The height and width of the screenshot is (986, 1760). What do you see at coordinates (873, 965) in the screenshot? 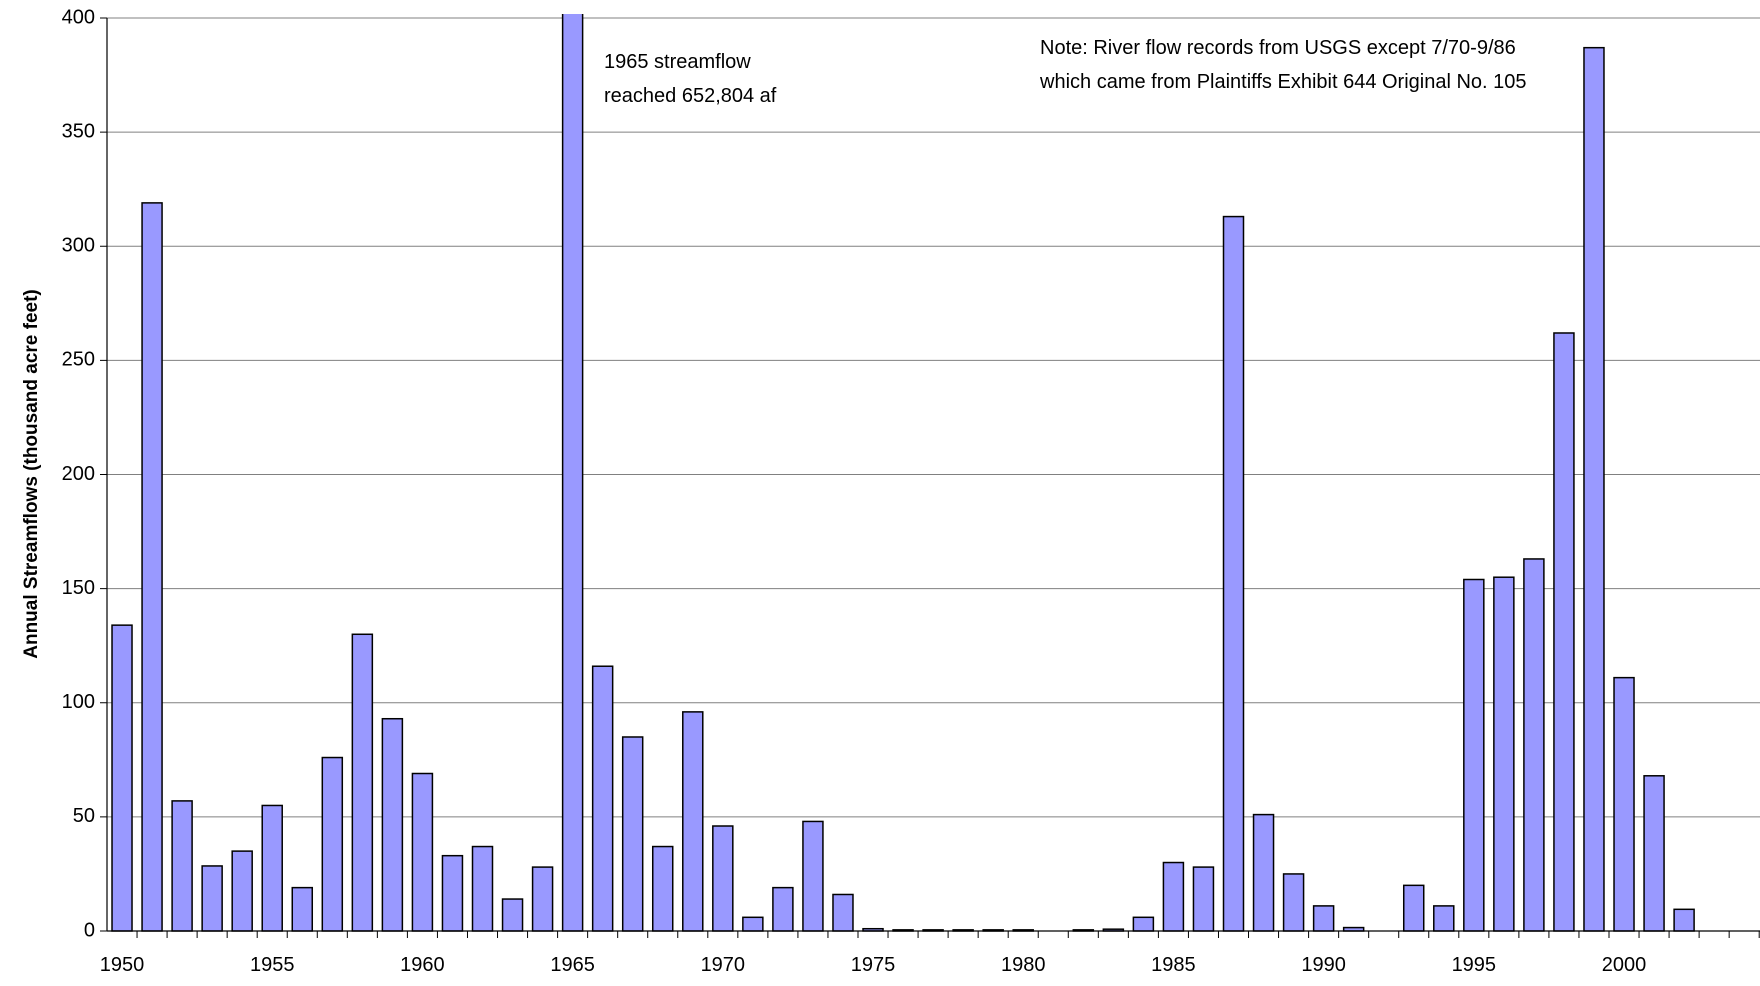
I see `x-tick-label: 1975` at bounding box center [873, 965].